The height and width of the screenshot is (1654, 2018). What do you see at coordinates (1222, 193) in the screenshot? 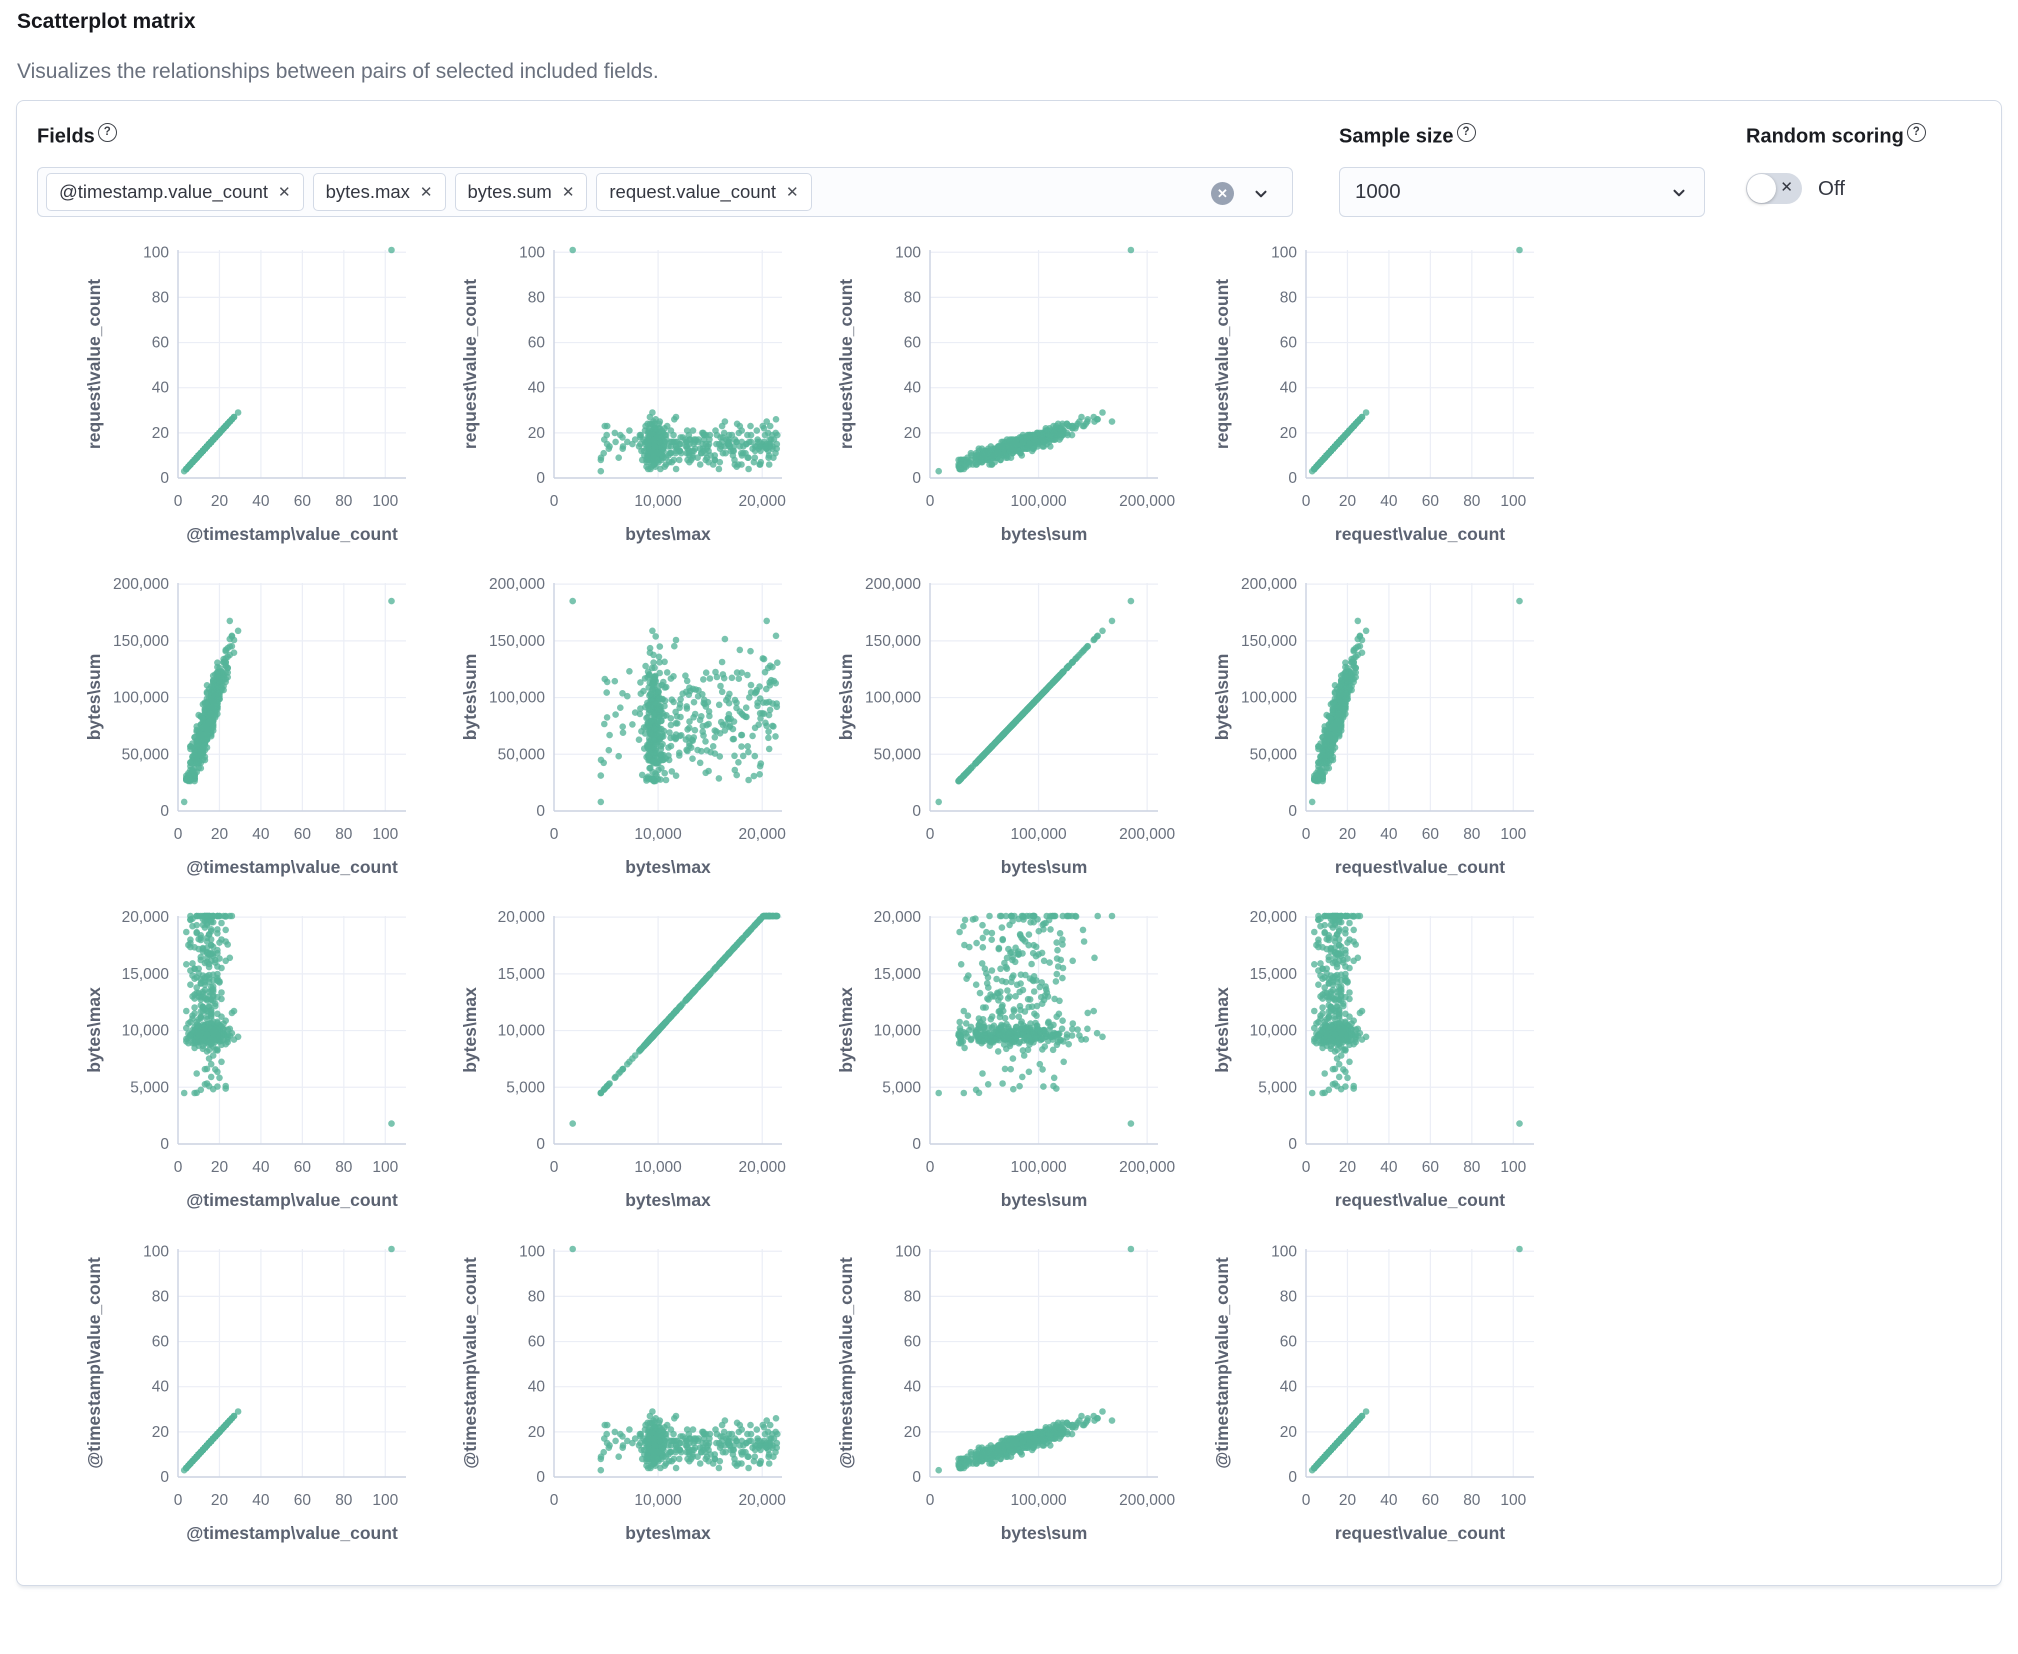
I see `clear-fields-icon: ✕` at bounding box center [1222, 193].